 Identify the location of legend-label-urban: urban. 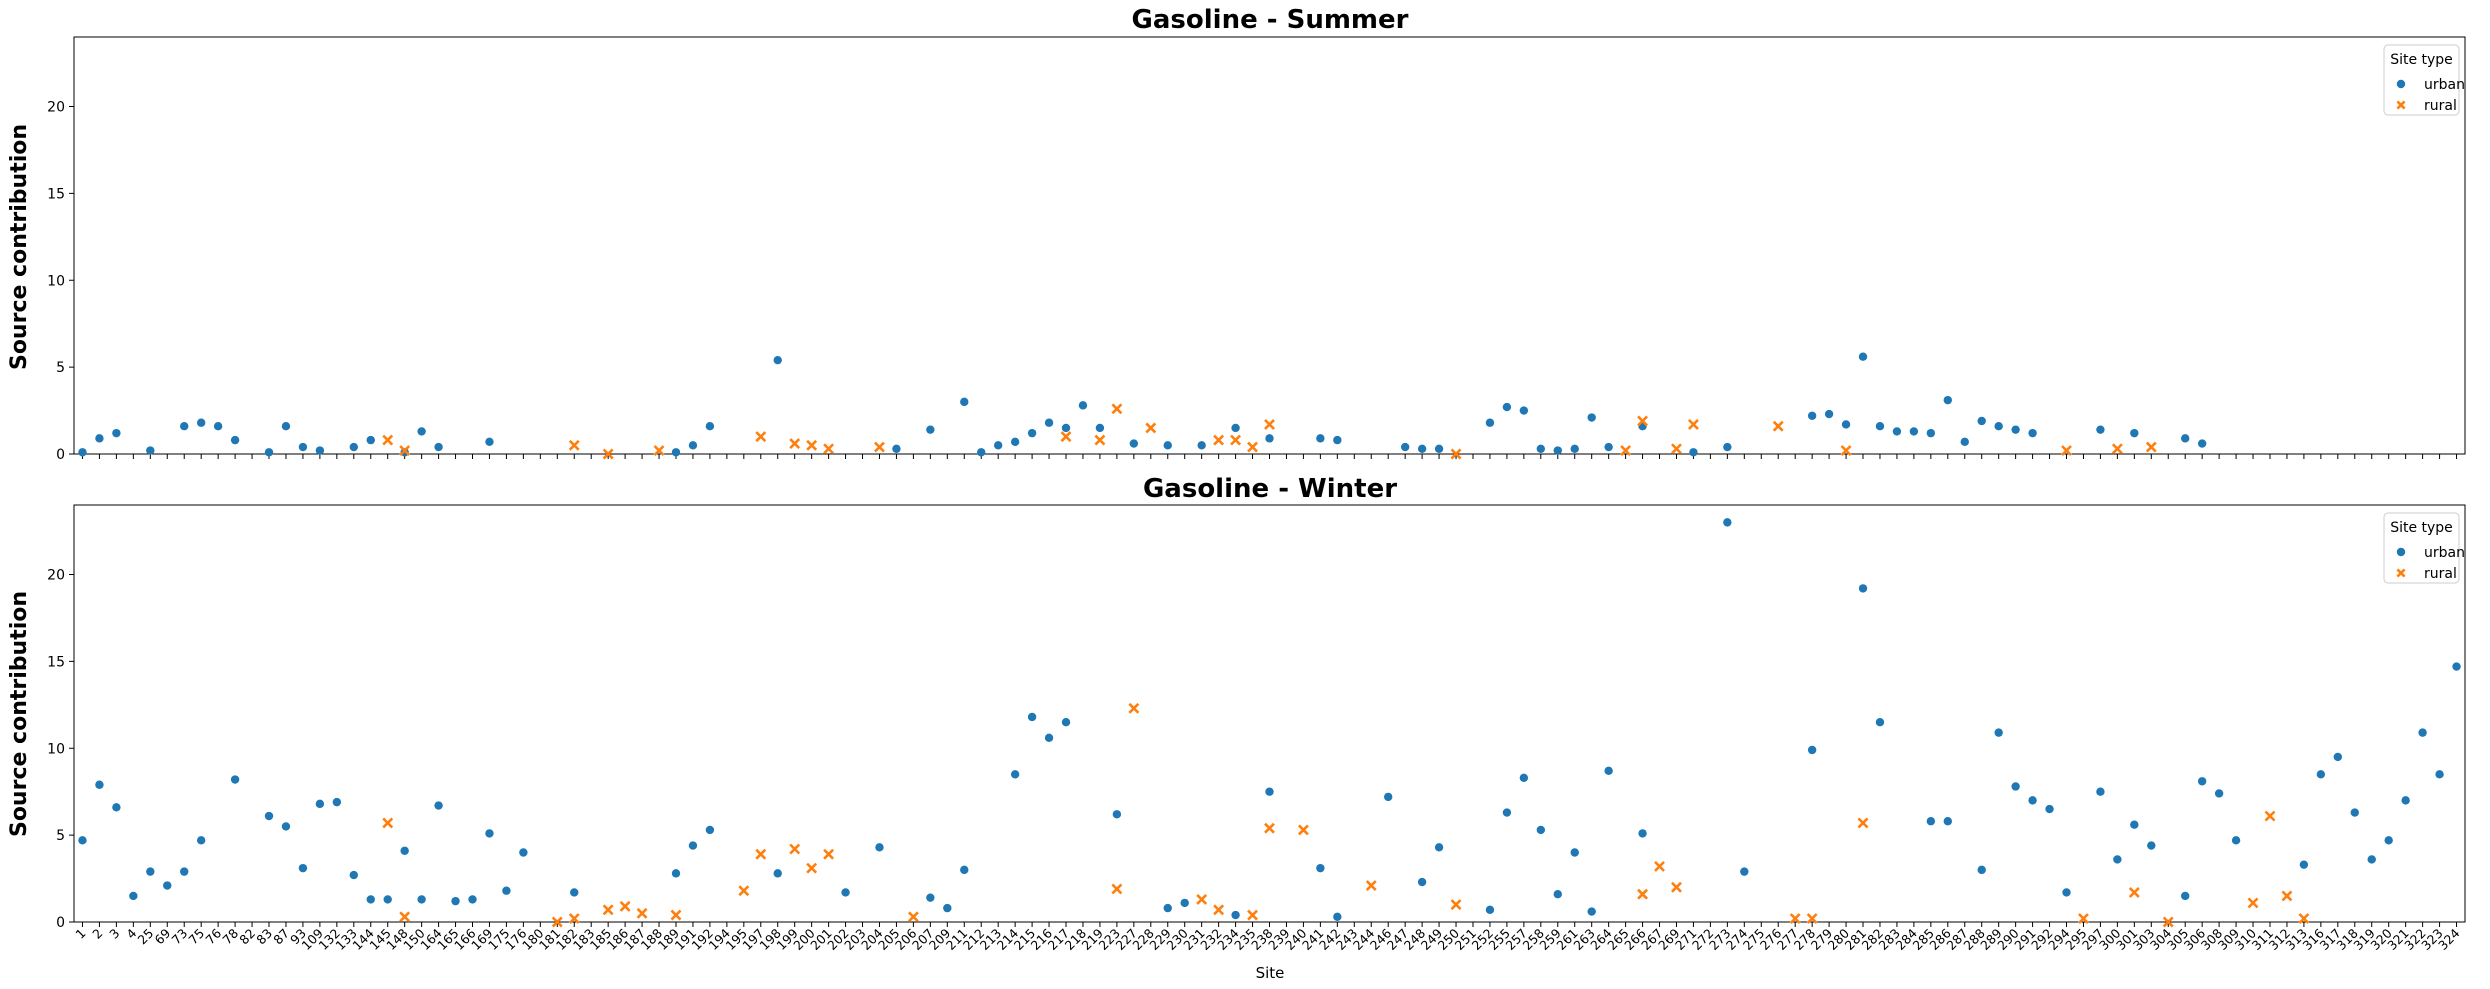
(2444, 553).